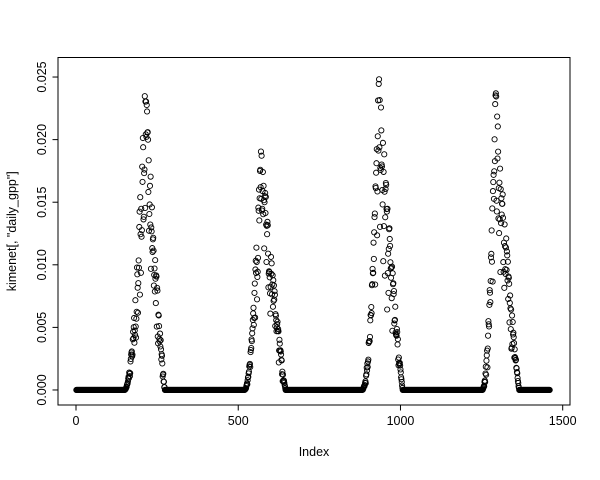 Image resolution: width=600 pixels, height=480 pixels. I want to click on y-tick-label: 0.015, so click(42, 202).